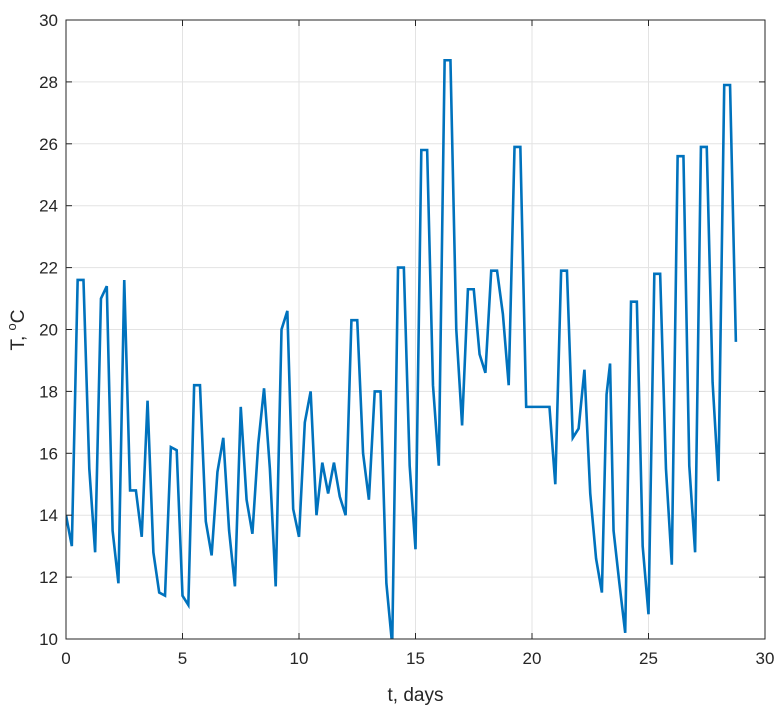 This screenshot has width=780, height=710. I want to click on y-axis-label-main: T,, so click(18, 340).